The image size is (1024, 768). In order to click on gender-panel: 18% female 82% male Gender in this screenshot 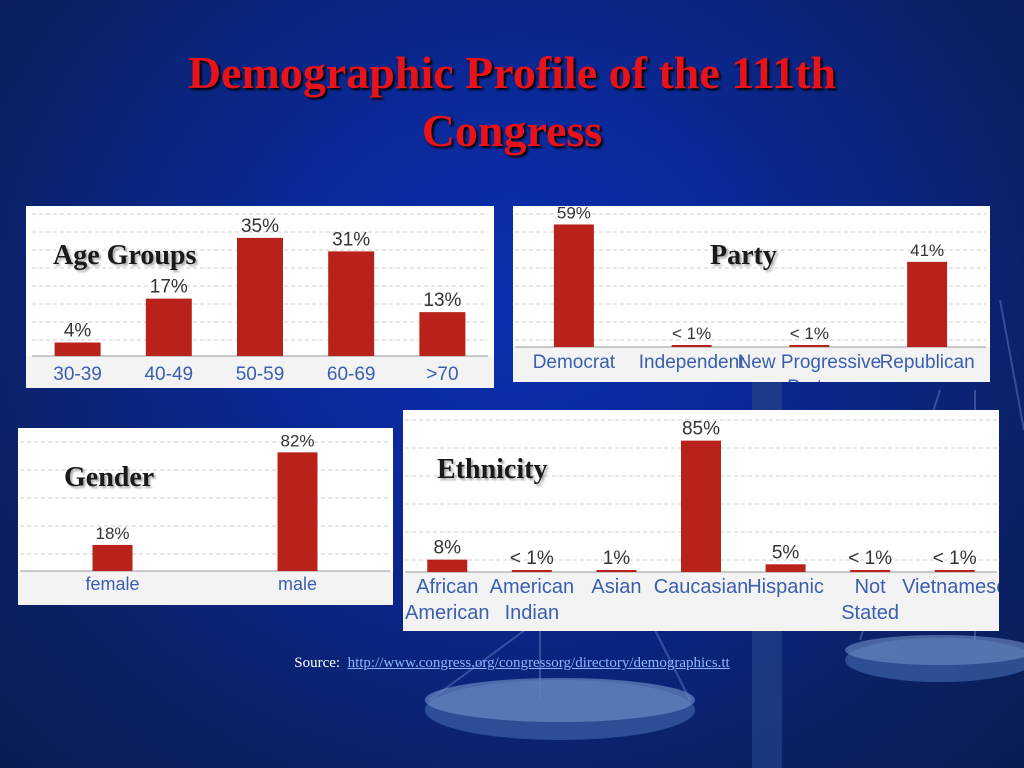, I will do `click(205, 516)`.